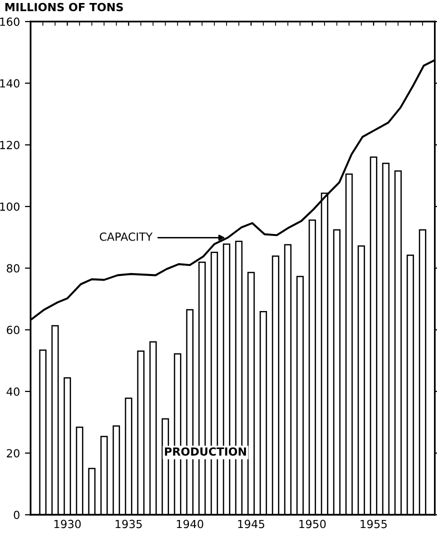 This screenshot has height=539, width=437. What do you see at coordinates (10, 145) in the screenshot?
I see `y-tick-label: 120` at bounding box center [10, 145].